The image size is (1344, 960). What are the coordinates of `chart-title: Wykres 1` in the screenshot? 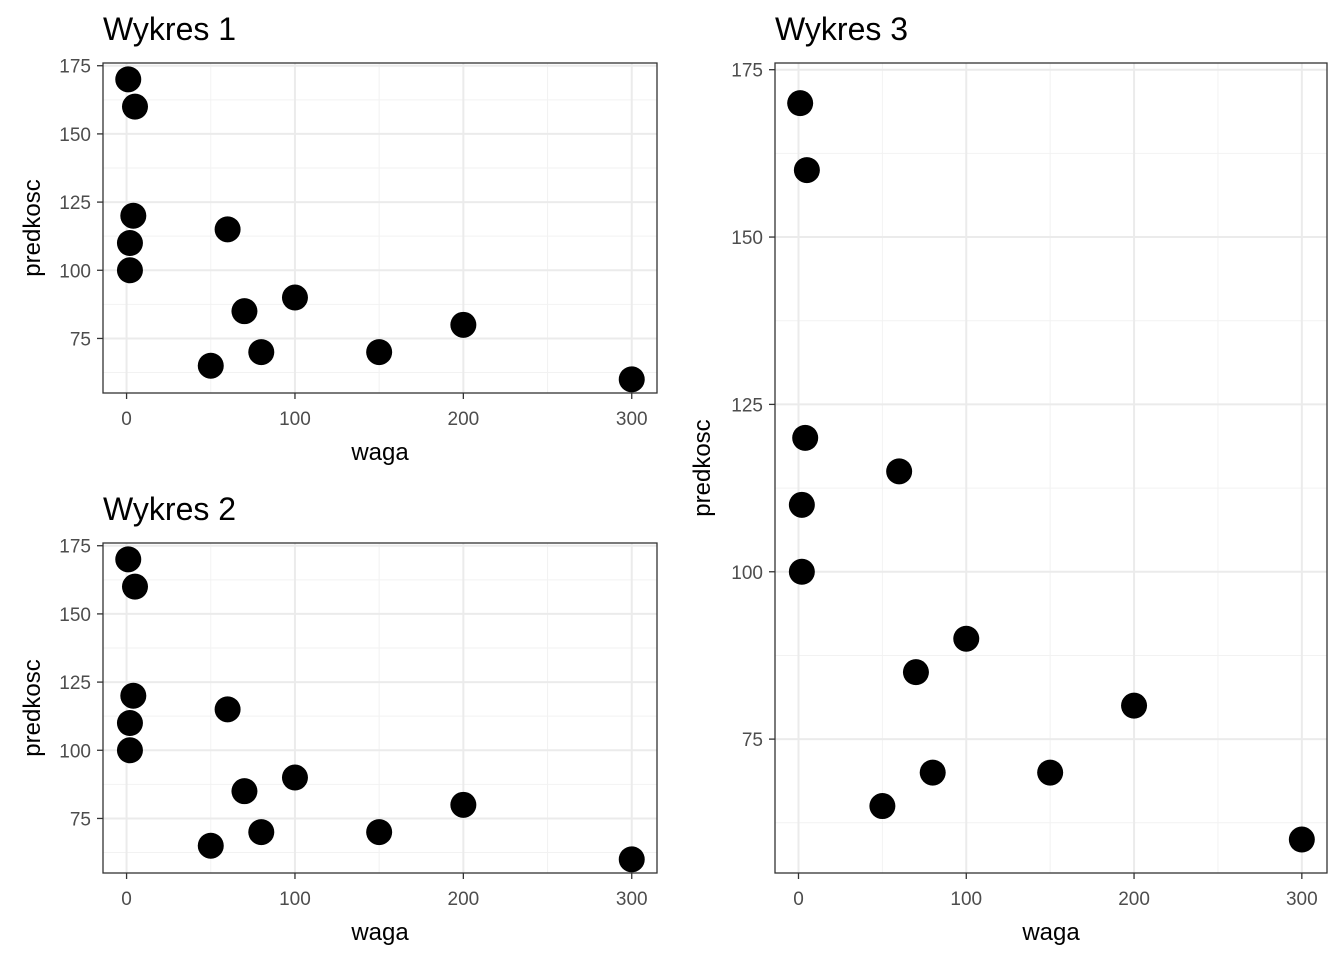 It's located at (169, 29).